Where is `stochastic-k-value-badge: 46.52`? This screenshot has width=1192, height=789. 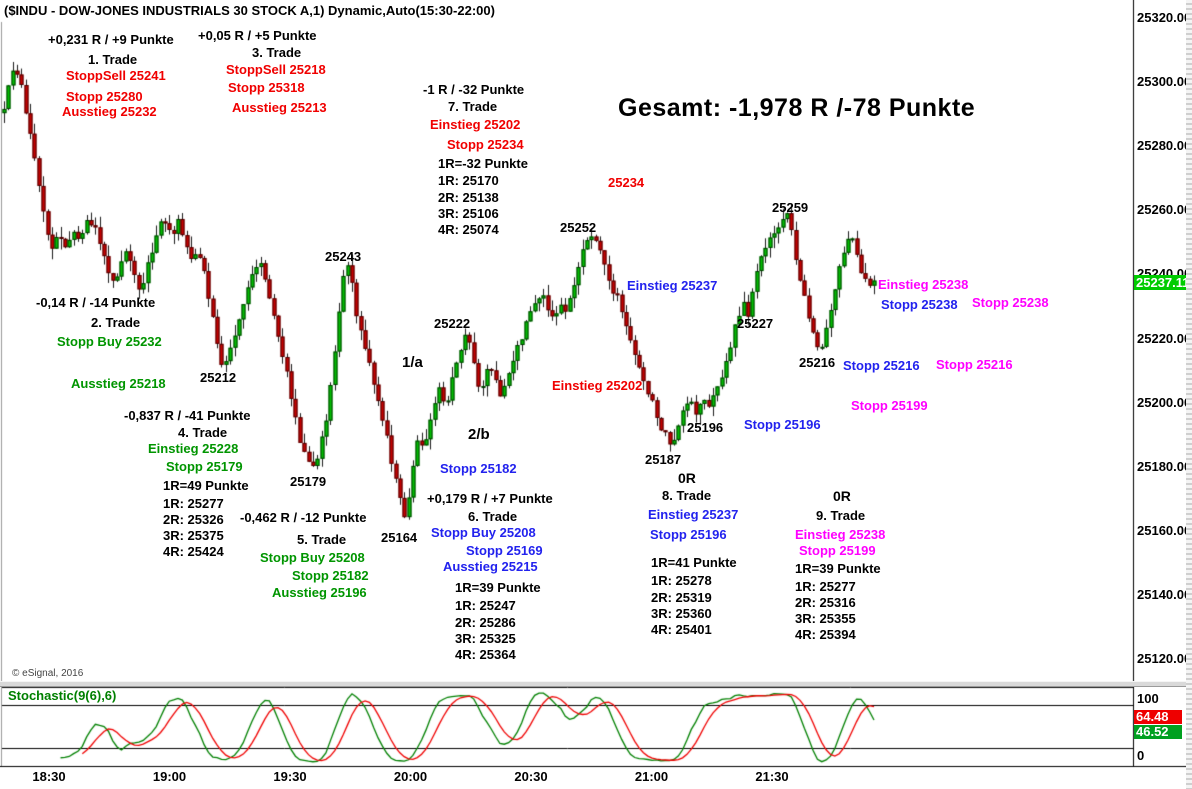 stochastic-k-value-badge: 46.52 is located at coordinates (1158, 732).